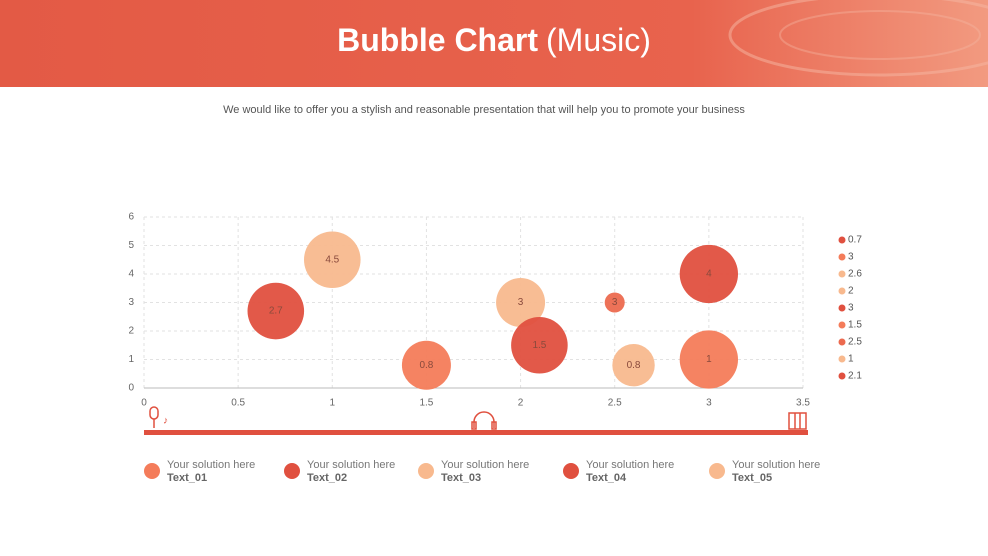 This screenshot has width=988, height=556. I want to click on title-suffix: (Music), so click(598, 40).